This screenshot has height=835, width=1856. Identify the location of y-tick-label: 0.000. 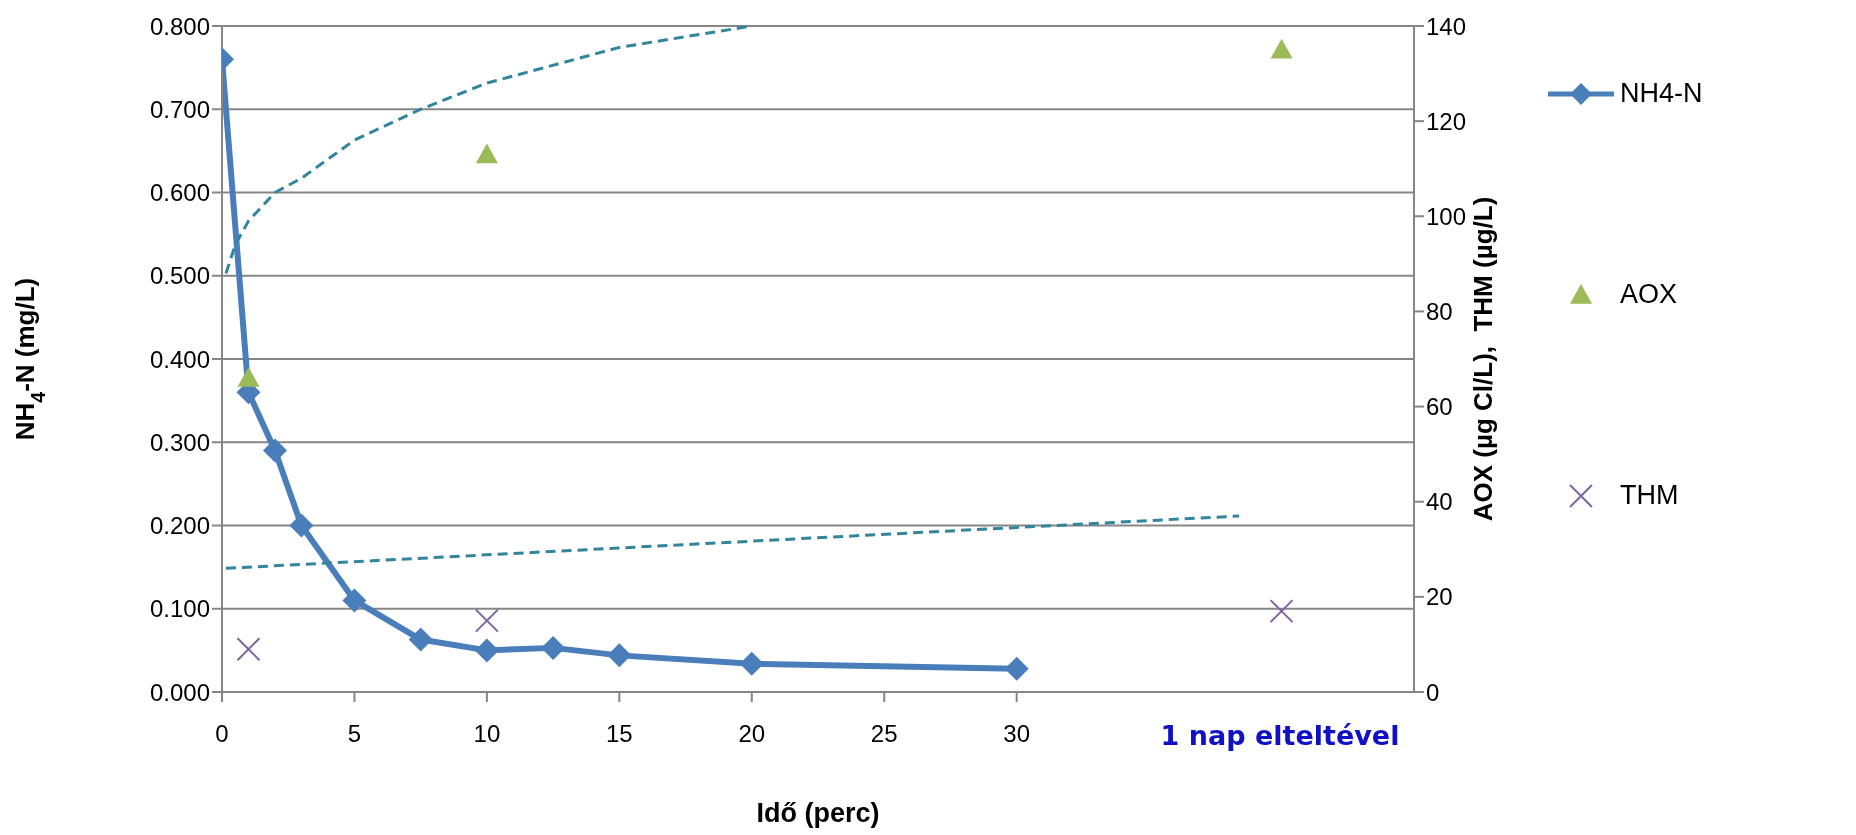
(179, 692).